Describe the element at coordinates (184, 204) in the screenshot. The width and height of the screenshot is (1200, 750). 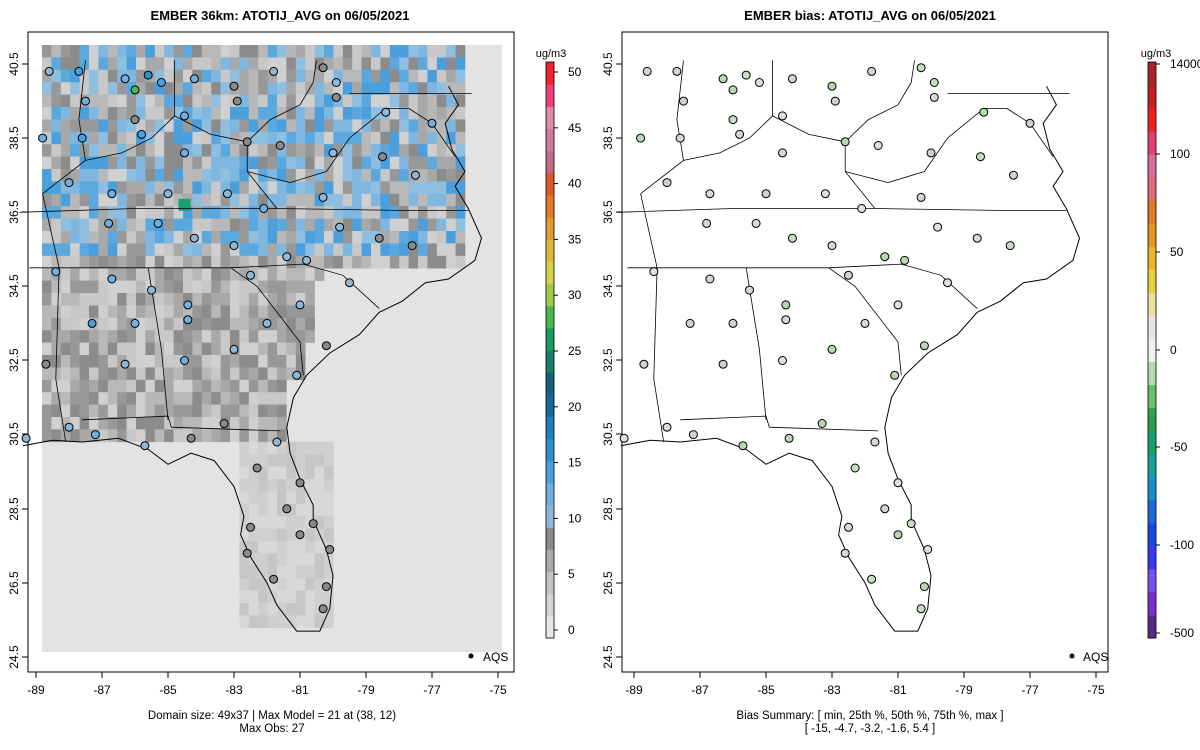
I see `max-model-cell` at that location.